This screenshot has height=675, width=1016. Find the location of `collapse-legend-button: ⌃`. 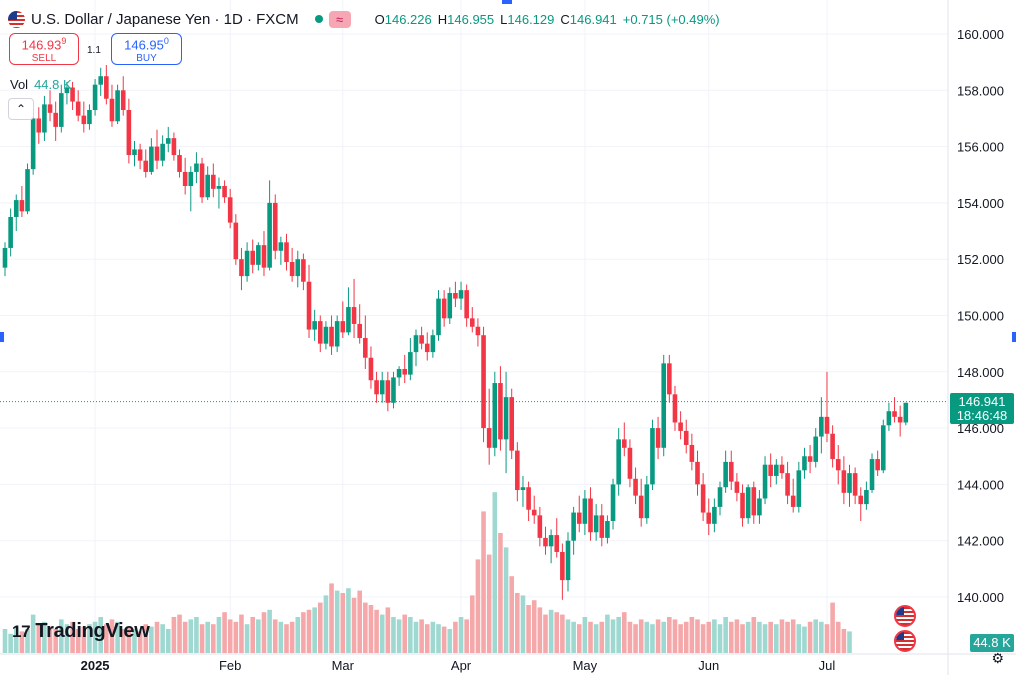

collapse-legend-button: ⌃ is located at coordinates (21, 109).